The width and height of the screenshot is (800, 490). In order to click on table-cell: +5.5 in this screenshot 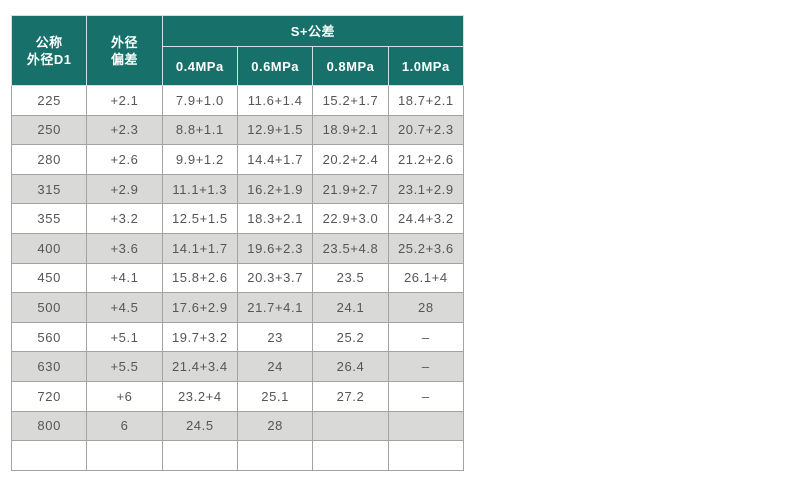, I will do `click(124, 366)`.